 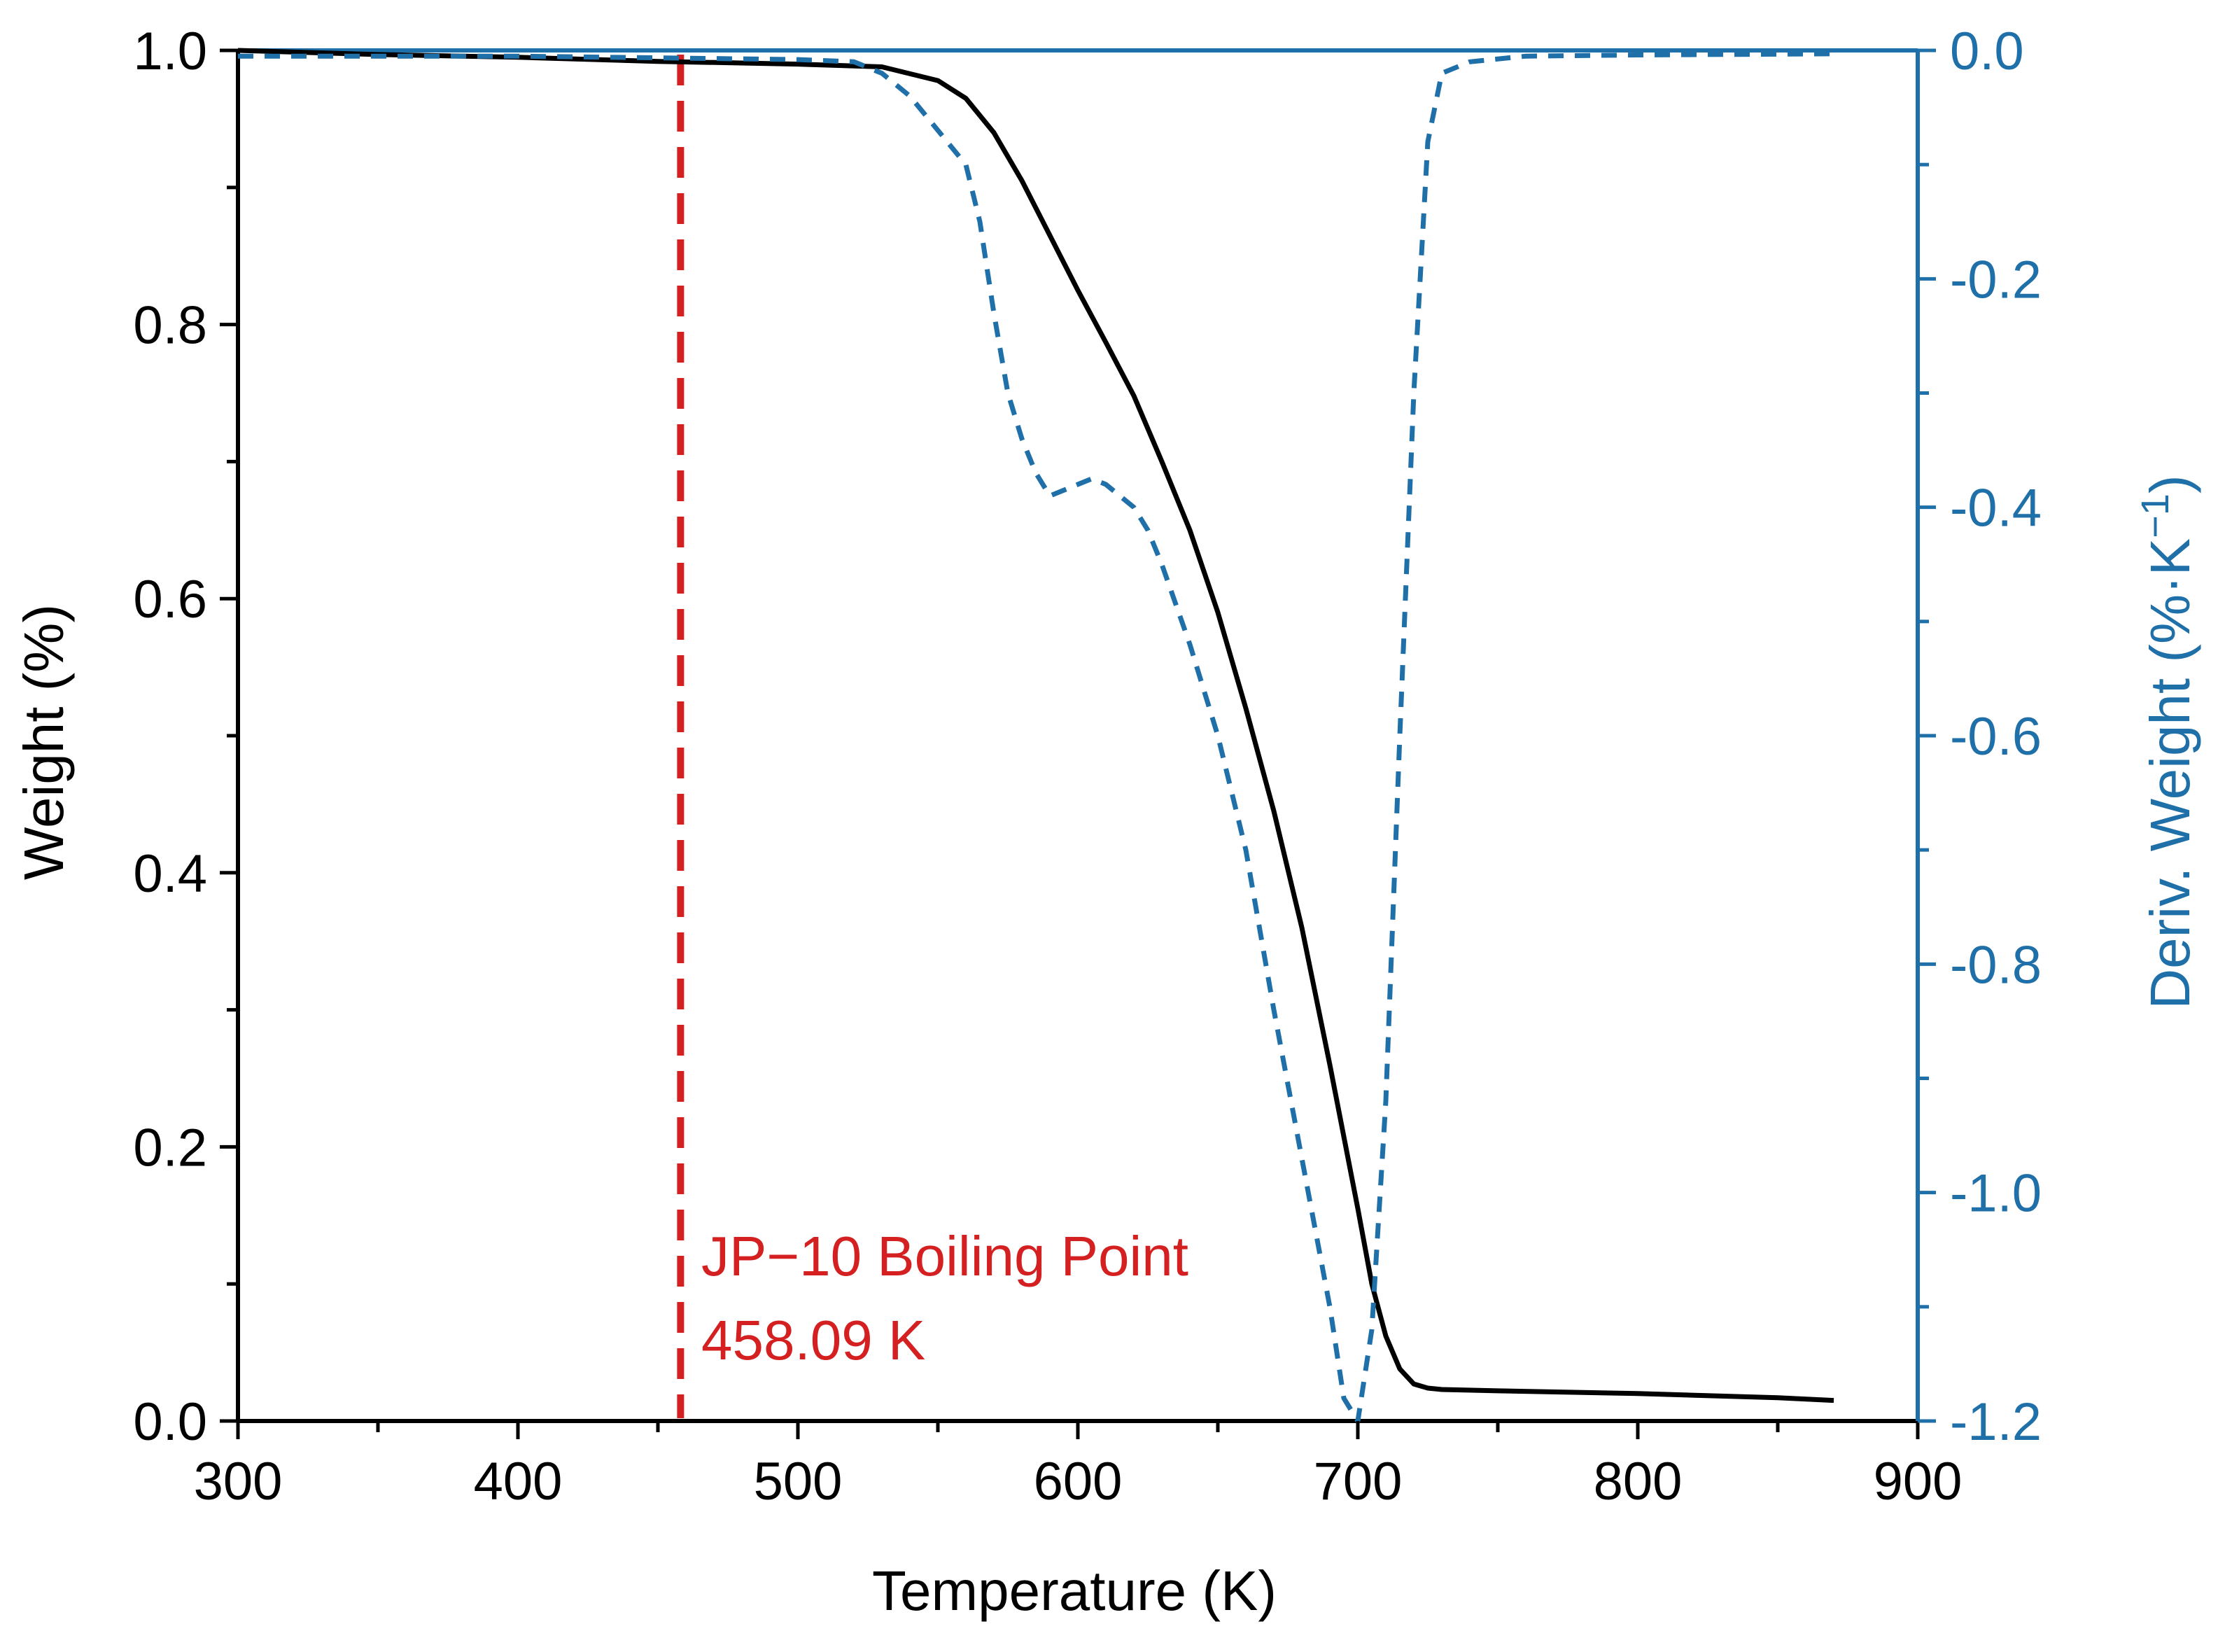 What do you see at coordinates (1996, 736) in the screenshot?
I see `y2-tick-label--0.6: -0.6` at bounding box center [1996, 736].